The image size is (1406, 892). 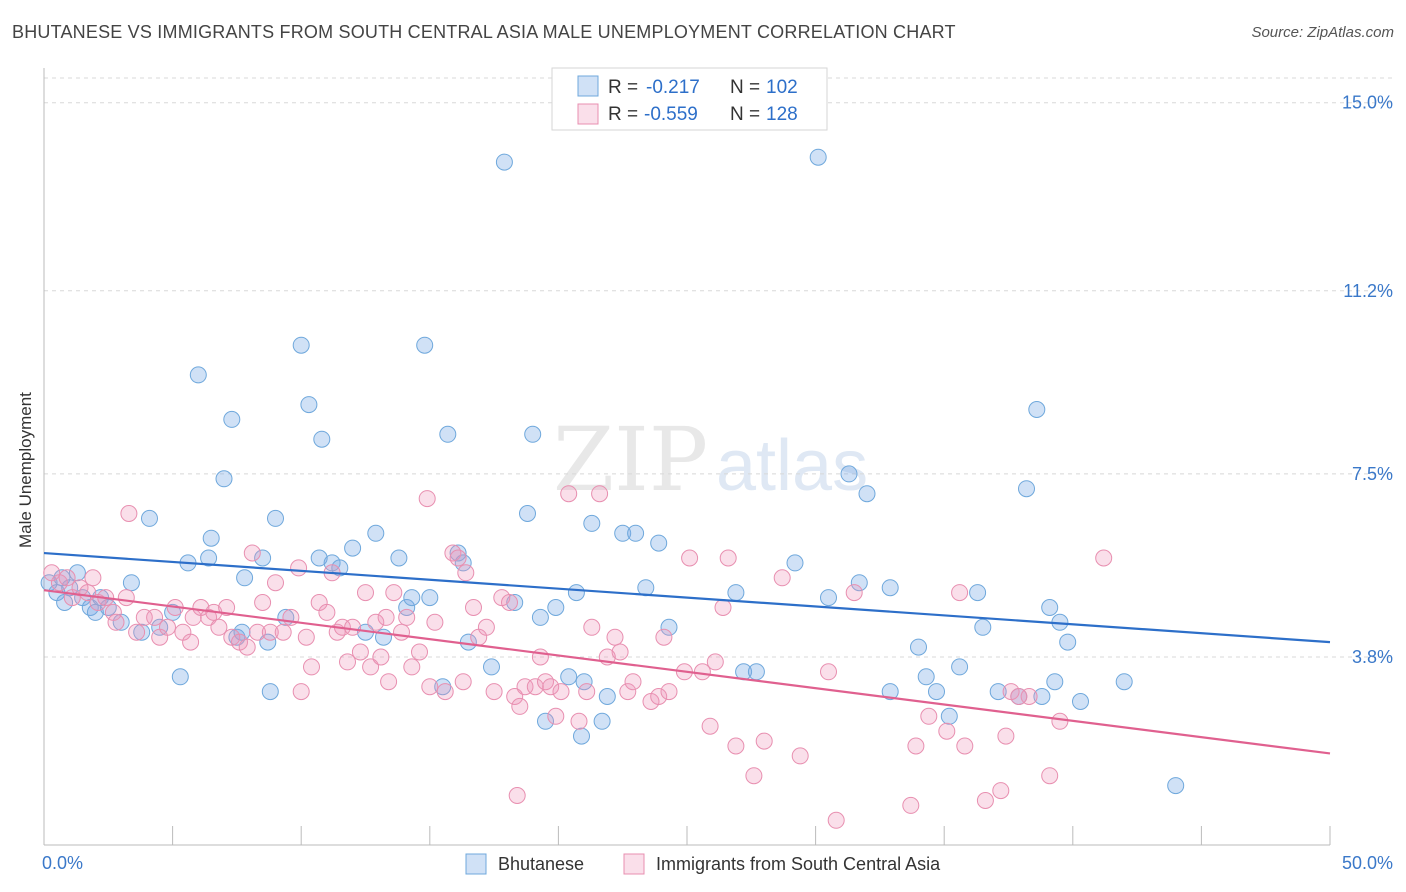 I want to click on y-tick-label: 3.8%, so click(x=1372, y=657).